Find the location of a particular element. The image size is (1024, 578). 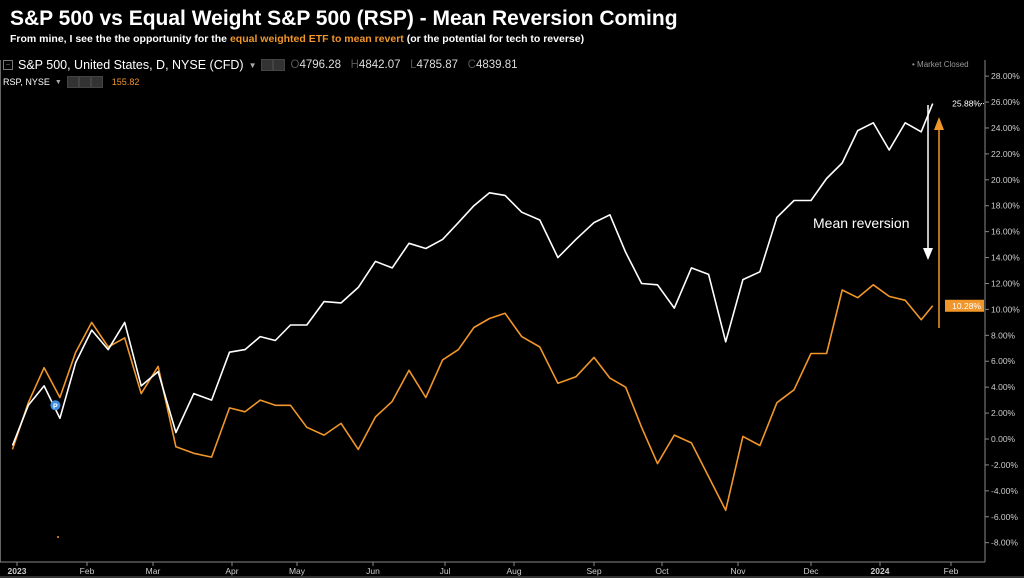

y-tick-label: 22.00% is located at coordinates (1005, 154).